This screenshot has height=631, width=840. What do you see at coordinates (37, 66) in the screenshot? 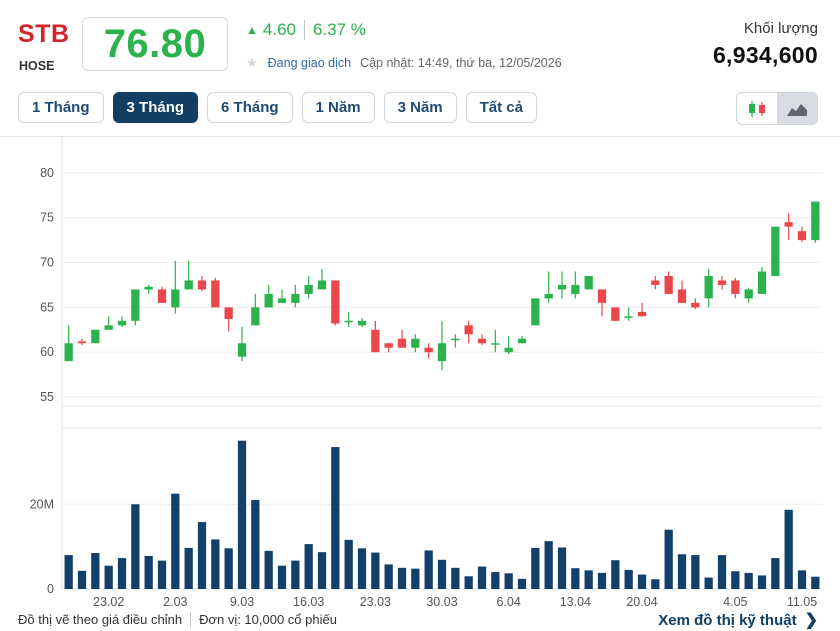
I see `exchange-label: HOSE` at bounding box center [37, 66].